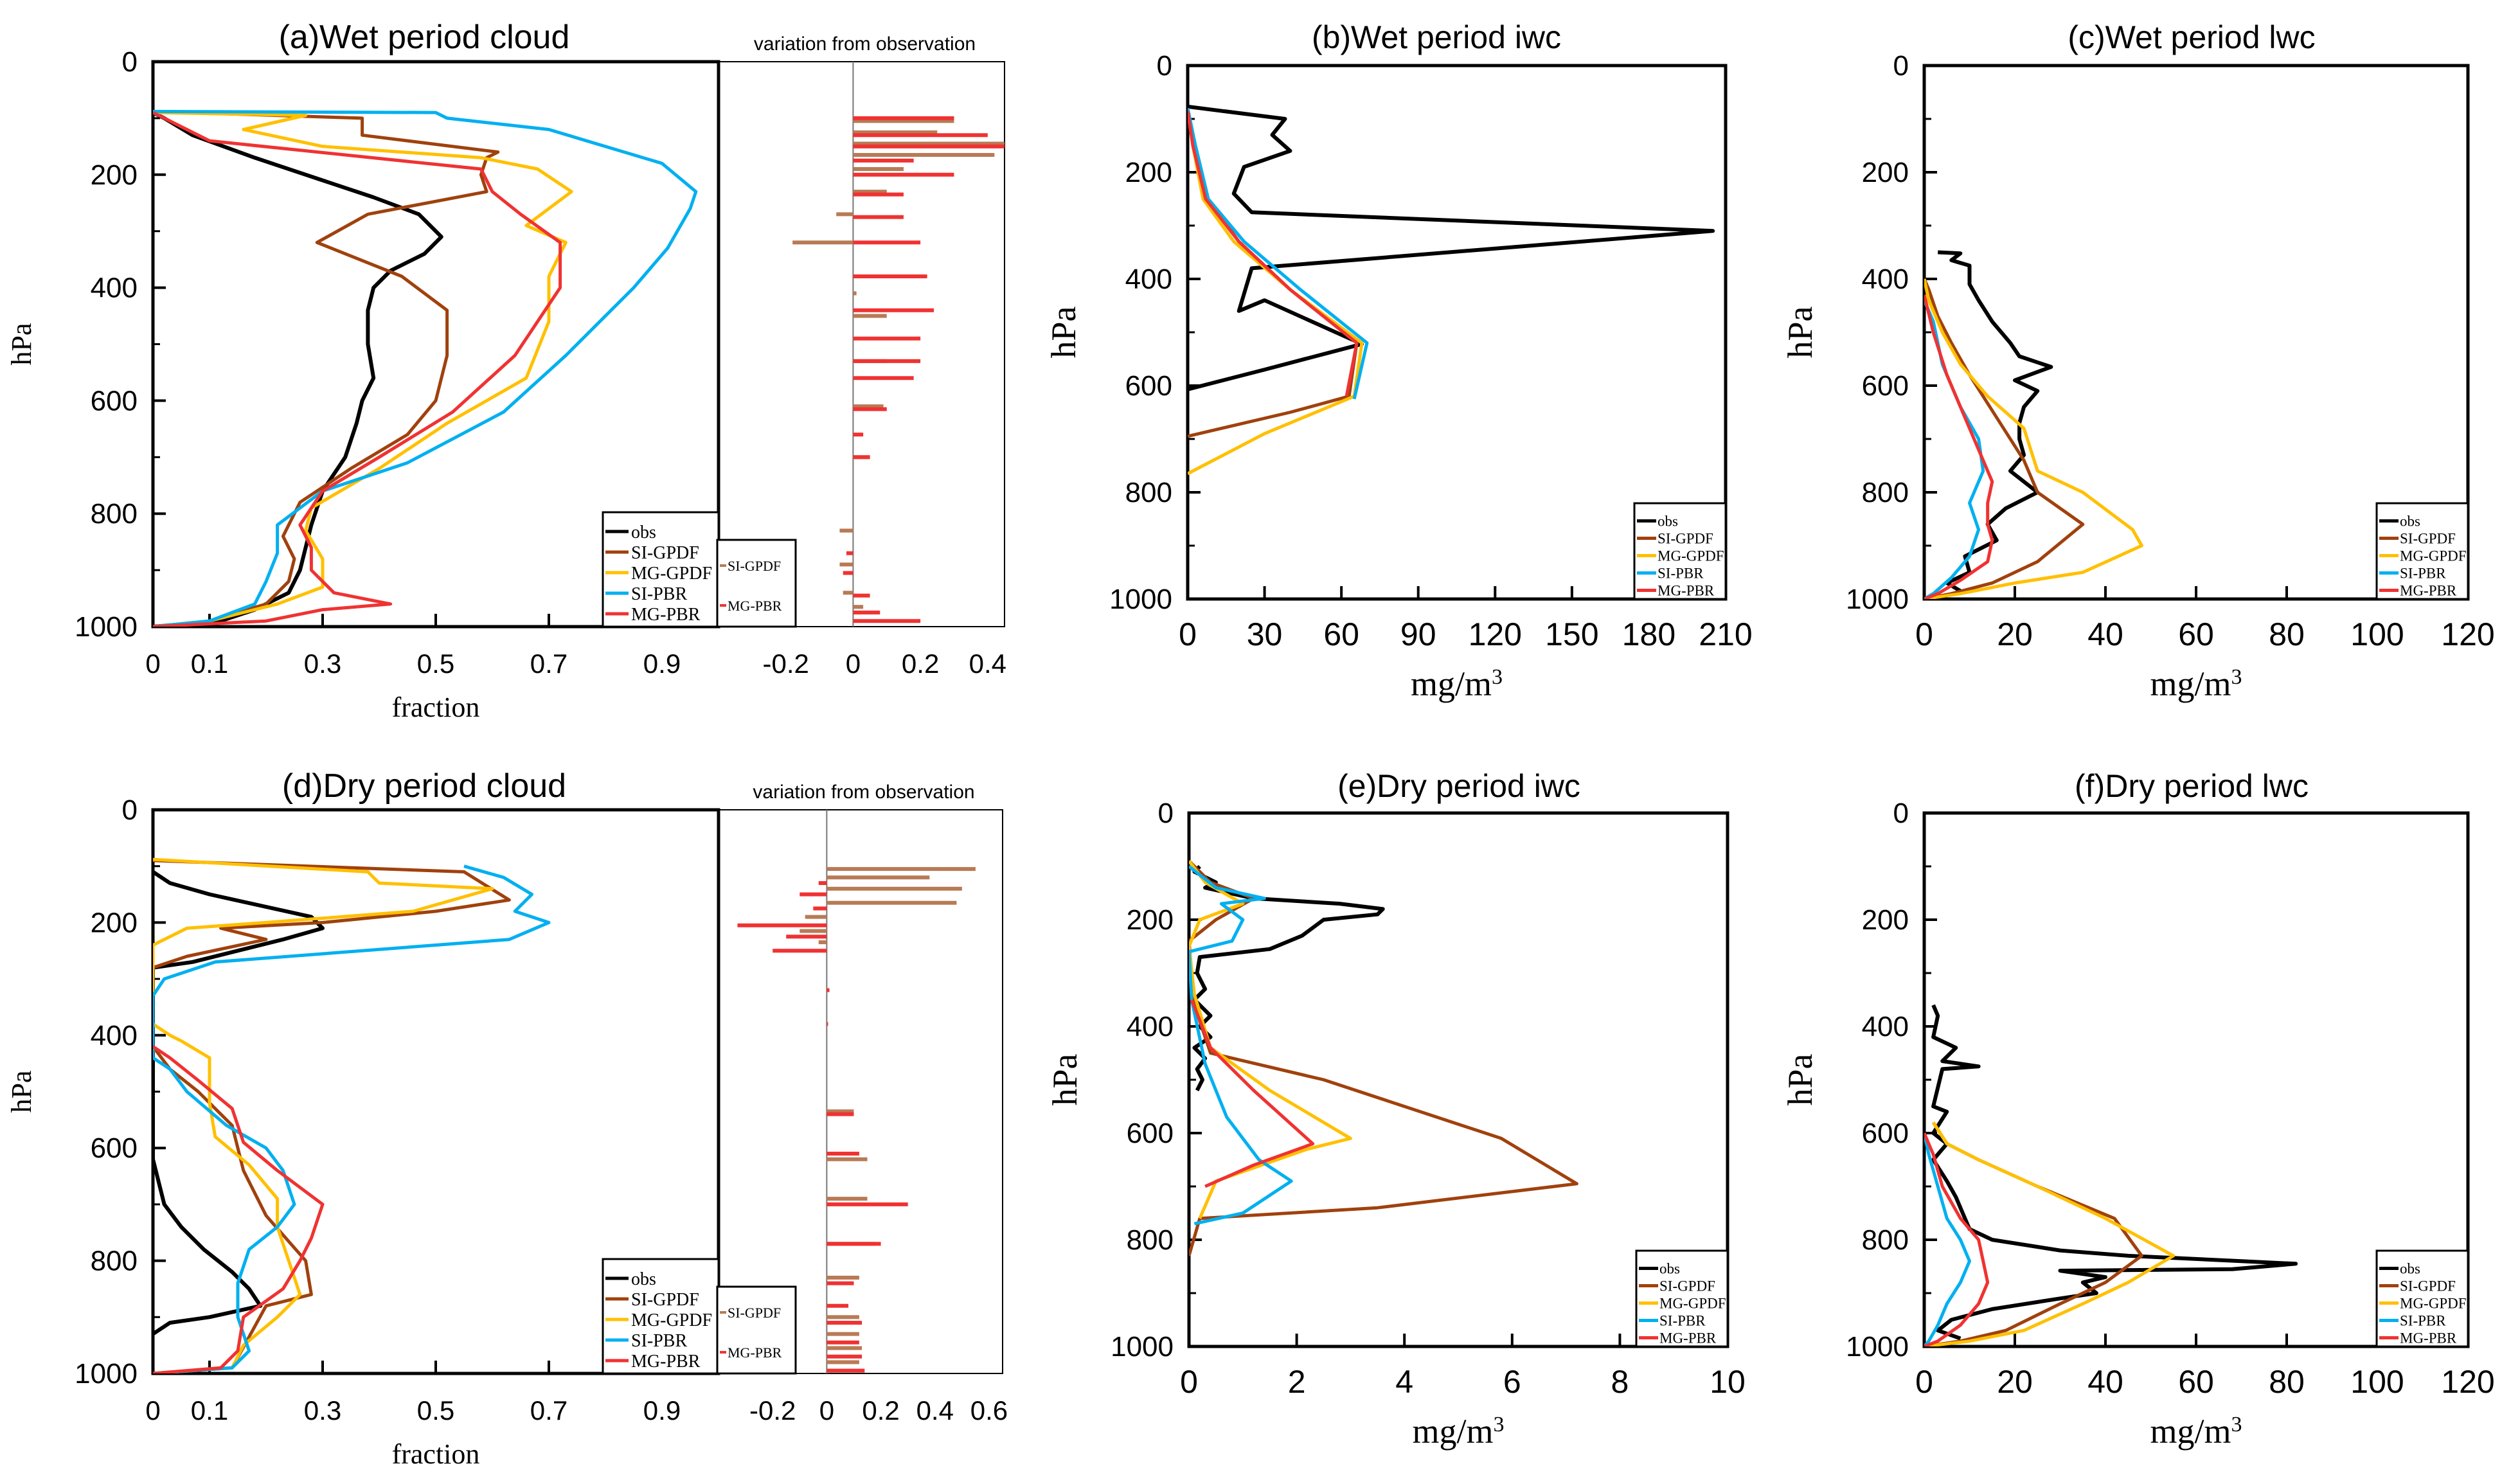  I want to click on series-line-obs, so click(1996, 421).